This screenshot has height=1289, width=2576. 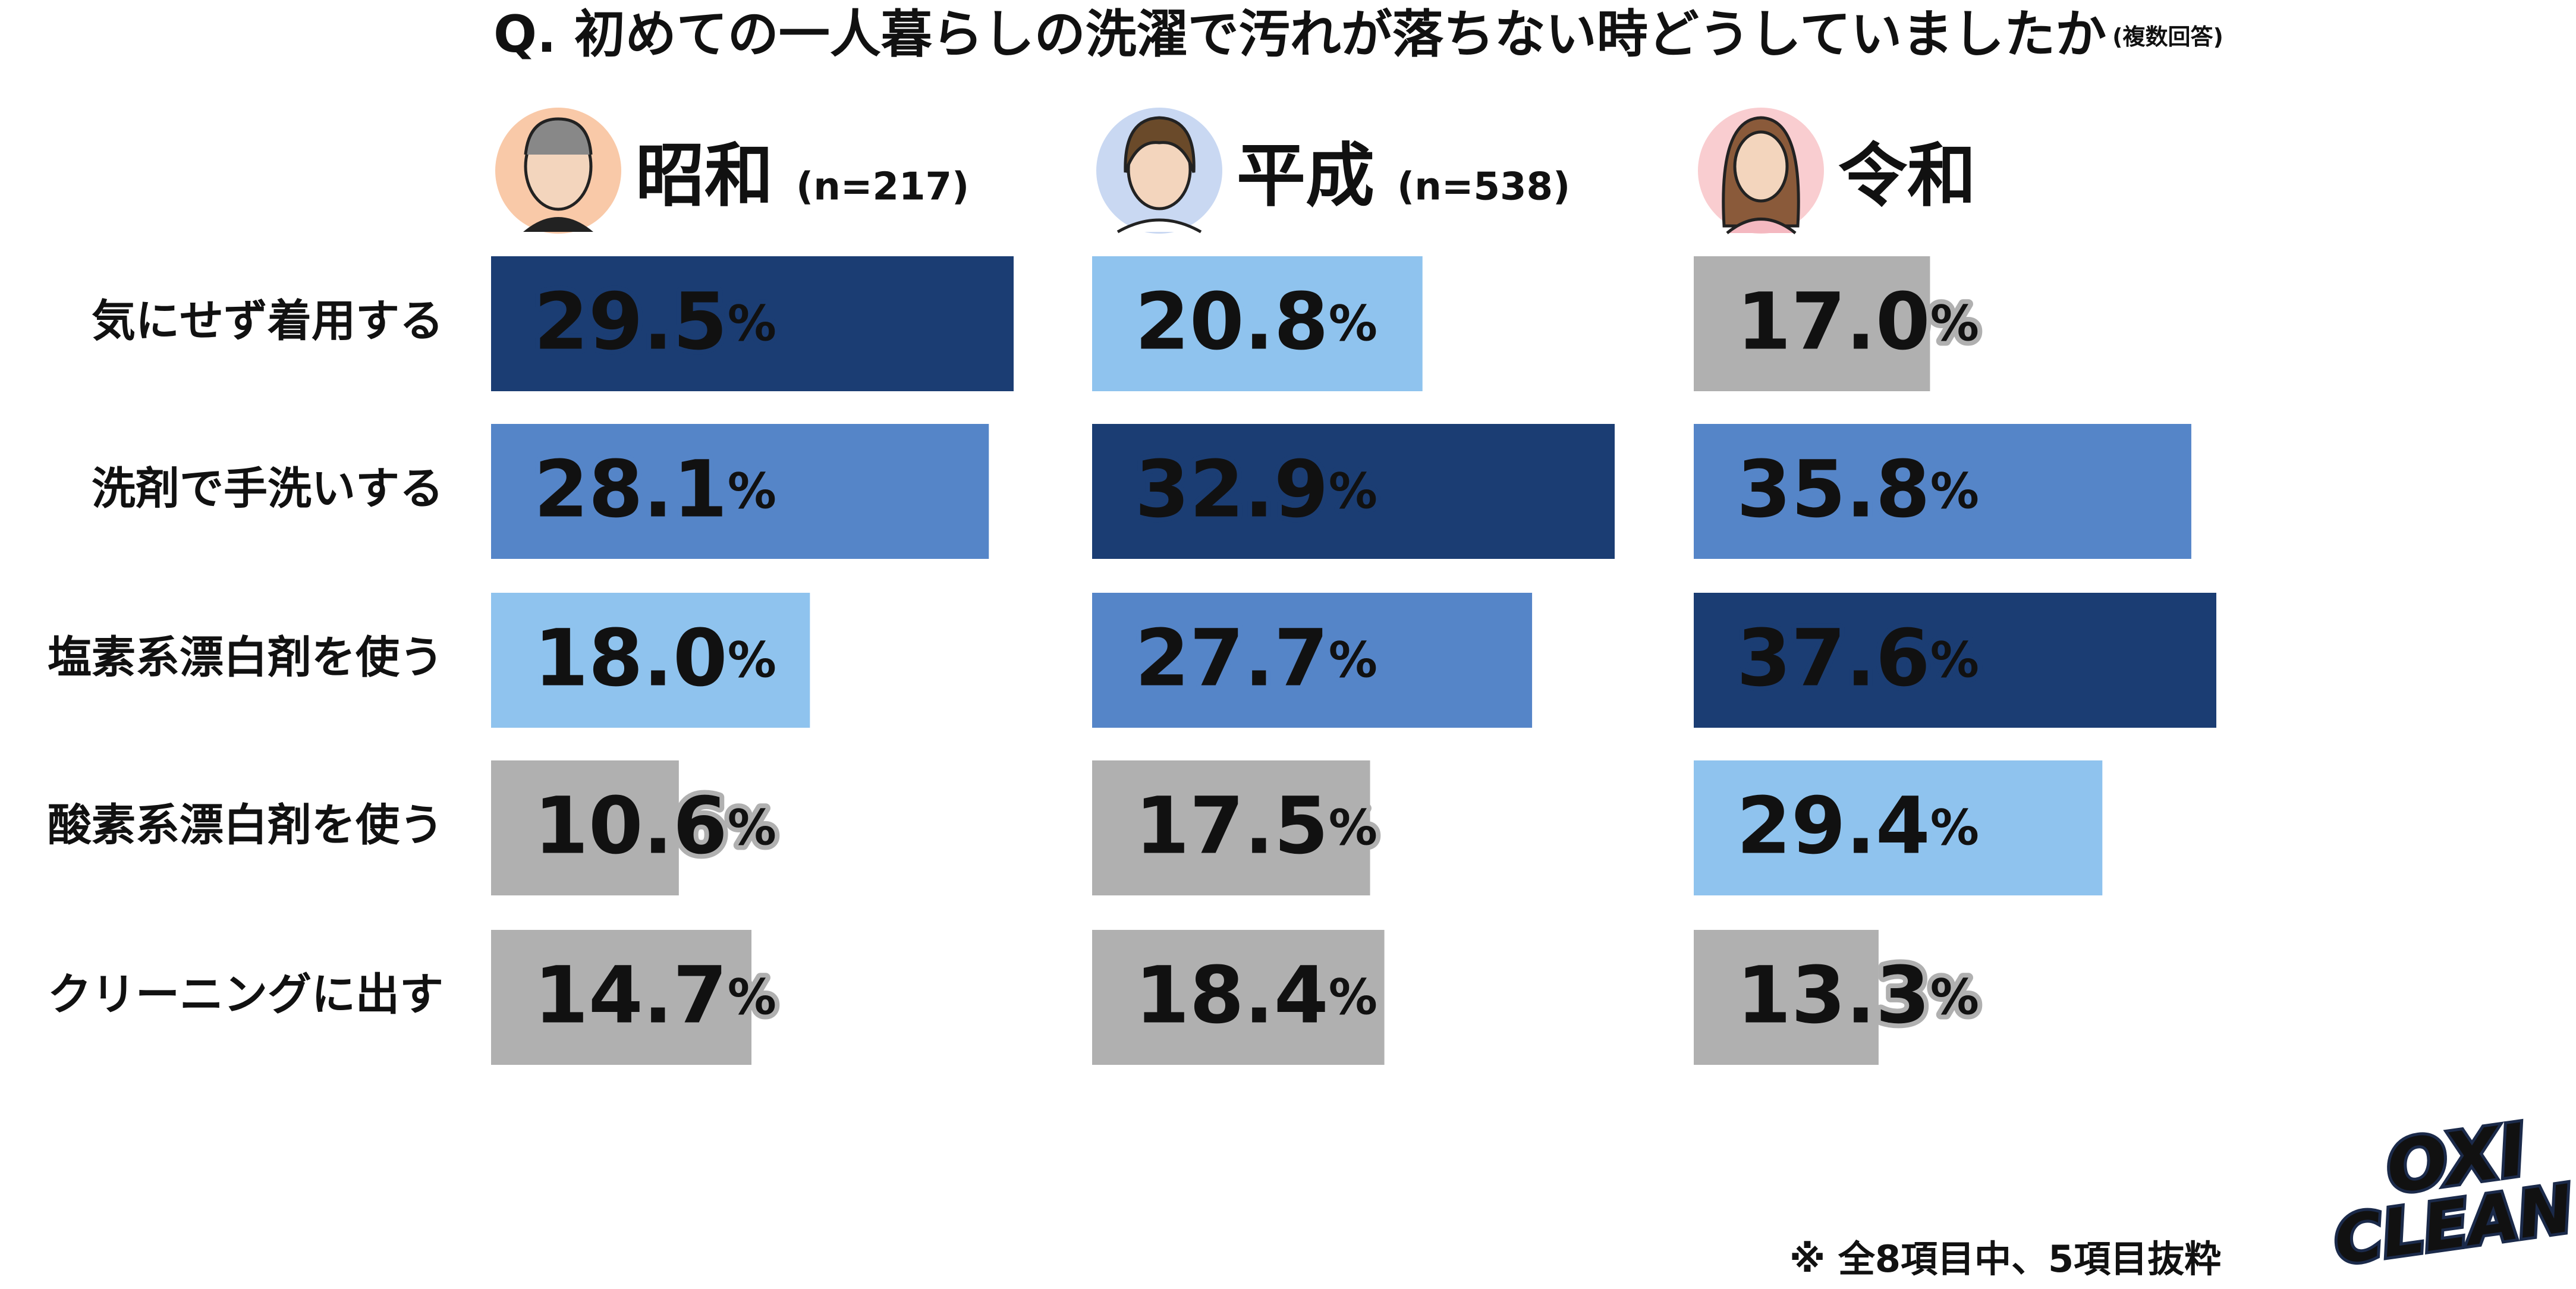 I want to click on panel-title: 平成, so click(x=1306, y=176).